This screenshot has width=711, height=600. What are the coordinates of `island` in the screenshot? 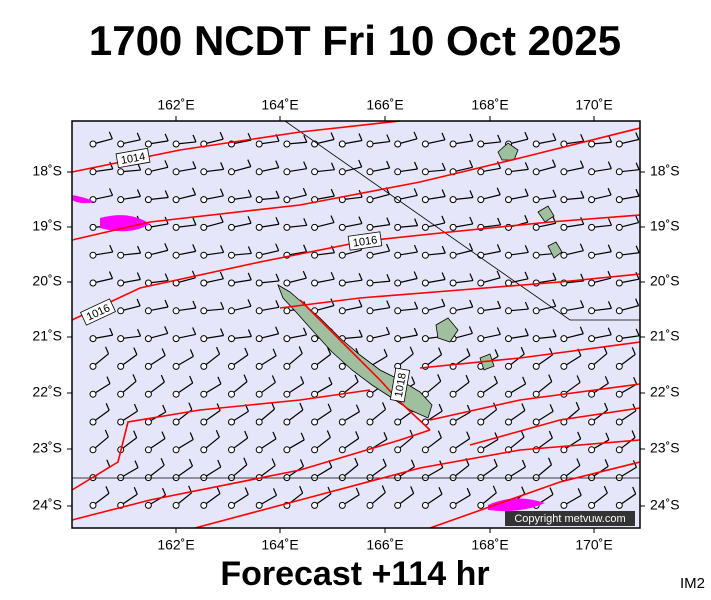 It's located at (555, 250).